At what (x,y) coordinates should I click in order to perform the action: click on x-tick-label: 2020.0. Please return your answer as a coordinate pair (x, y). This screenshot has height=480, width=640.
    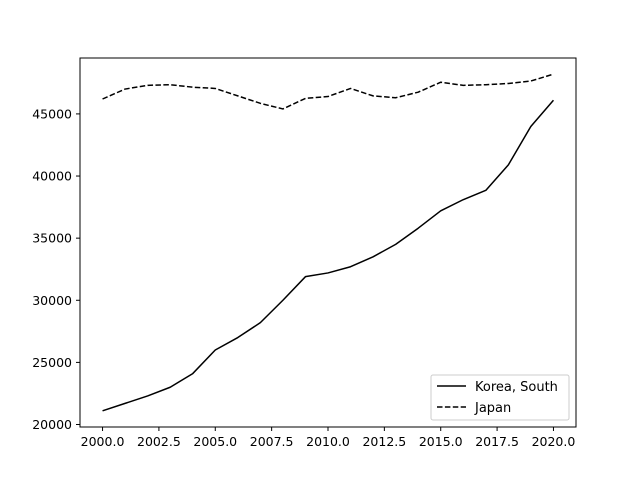
    Looking at the image, I should click on (554, 441).